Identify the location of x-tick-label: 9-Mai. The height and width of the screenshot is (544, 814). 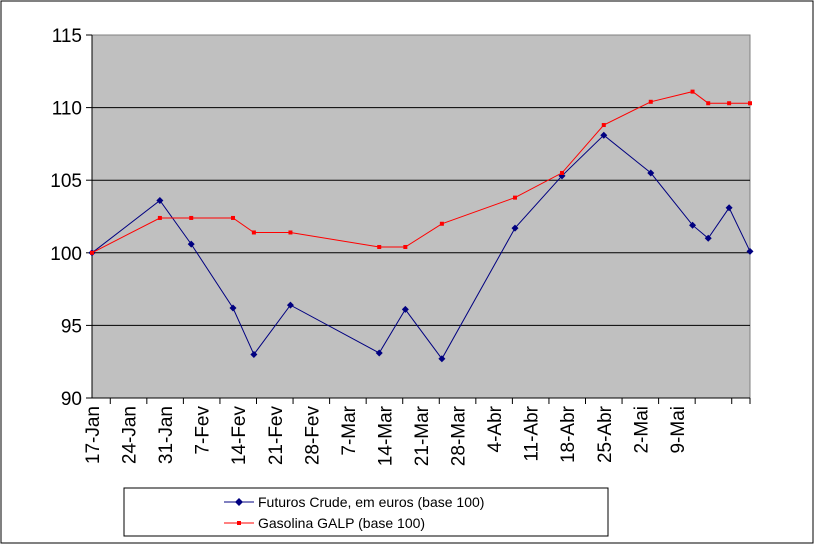
(678, 430).